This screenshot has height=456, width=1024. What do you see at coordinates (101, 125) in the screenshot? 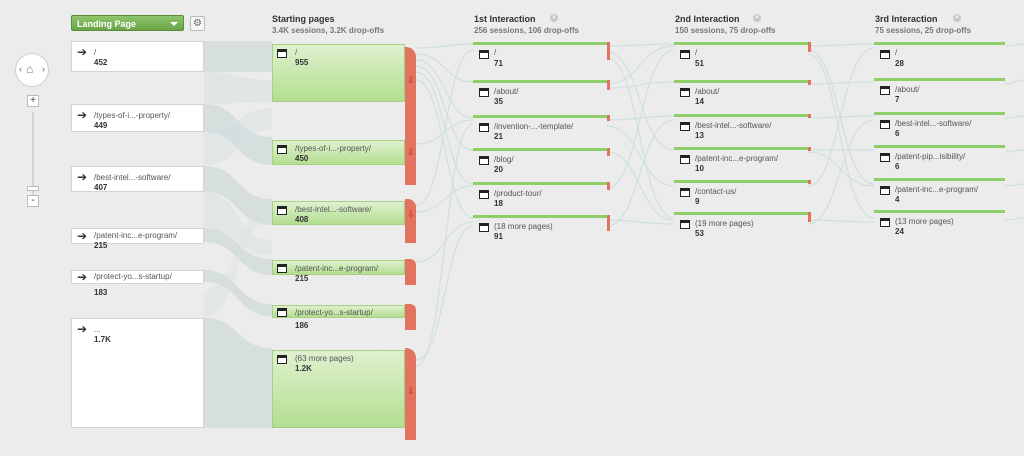
I see `source-count: 449` at bounding box center [101, 125].